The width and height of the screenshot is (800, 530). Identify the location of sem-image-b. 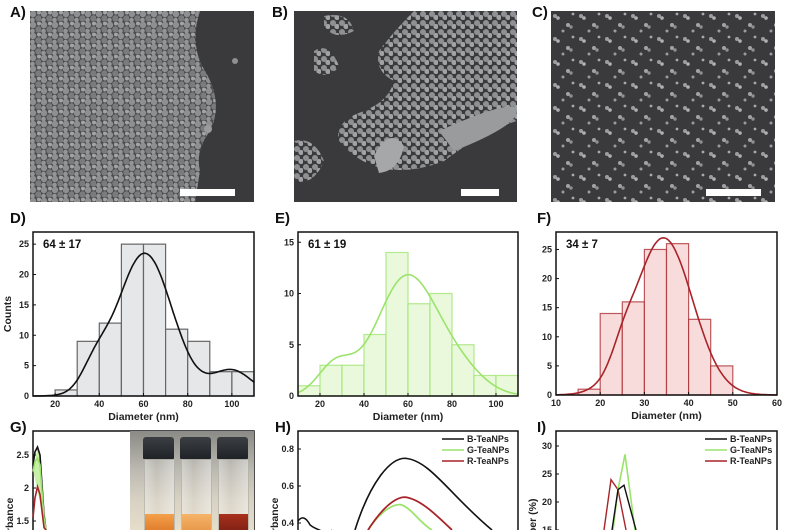
(405, 106).